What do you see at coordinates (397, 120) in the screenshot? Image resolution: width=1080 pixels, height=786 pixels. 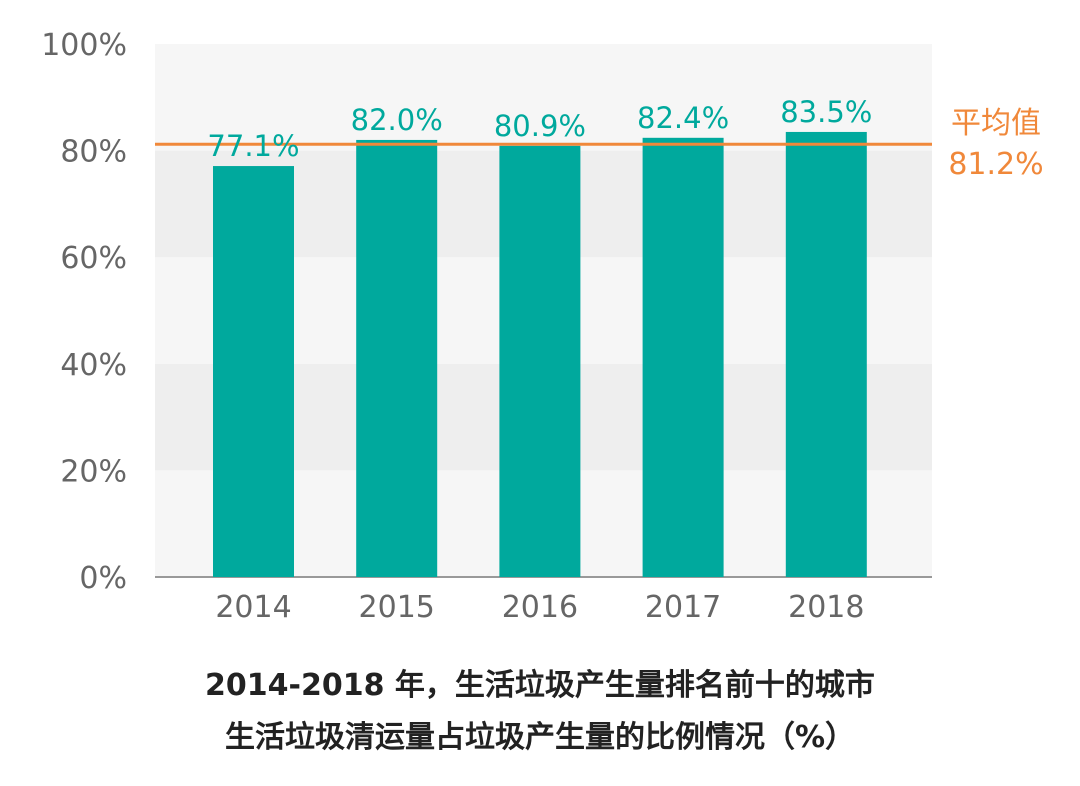 I see `data-label: 82.0%` at bounding box center [397, 120].